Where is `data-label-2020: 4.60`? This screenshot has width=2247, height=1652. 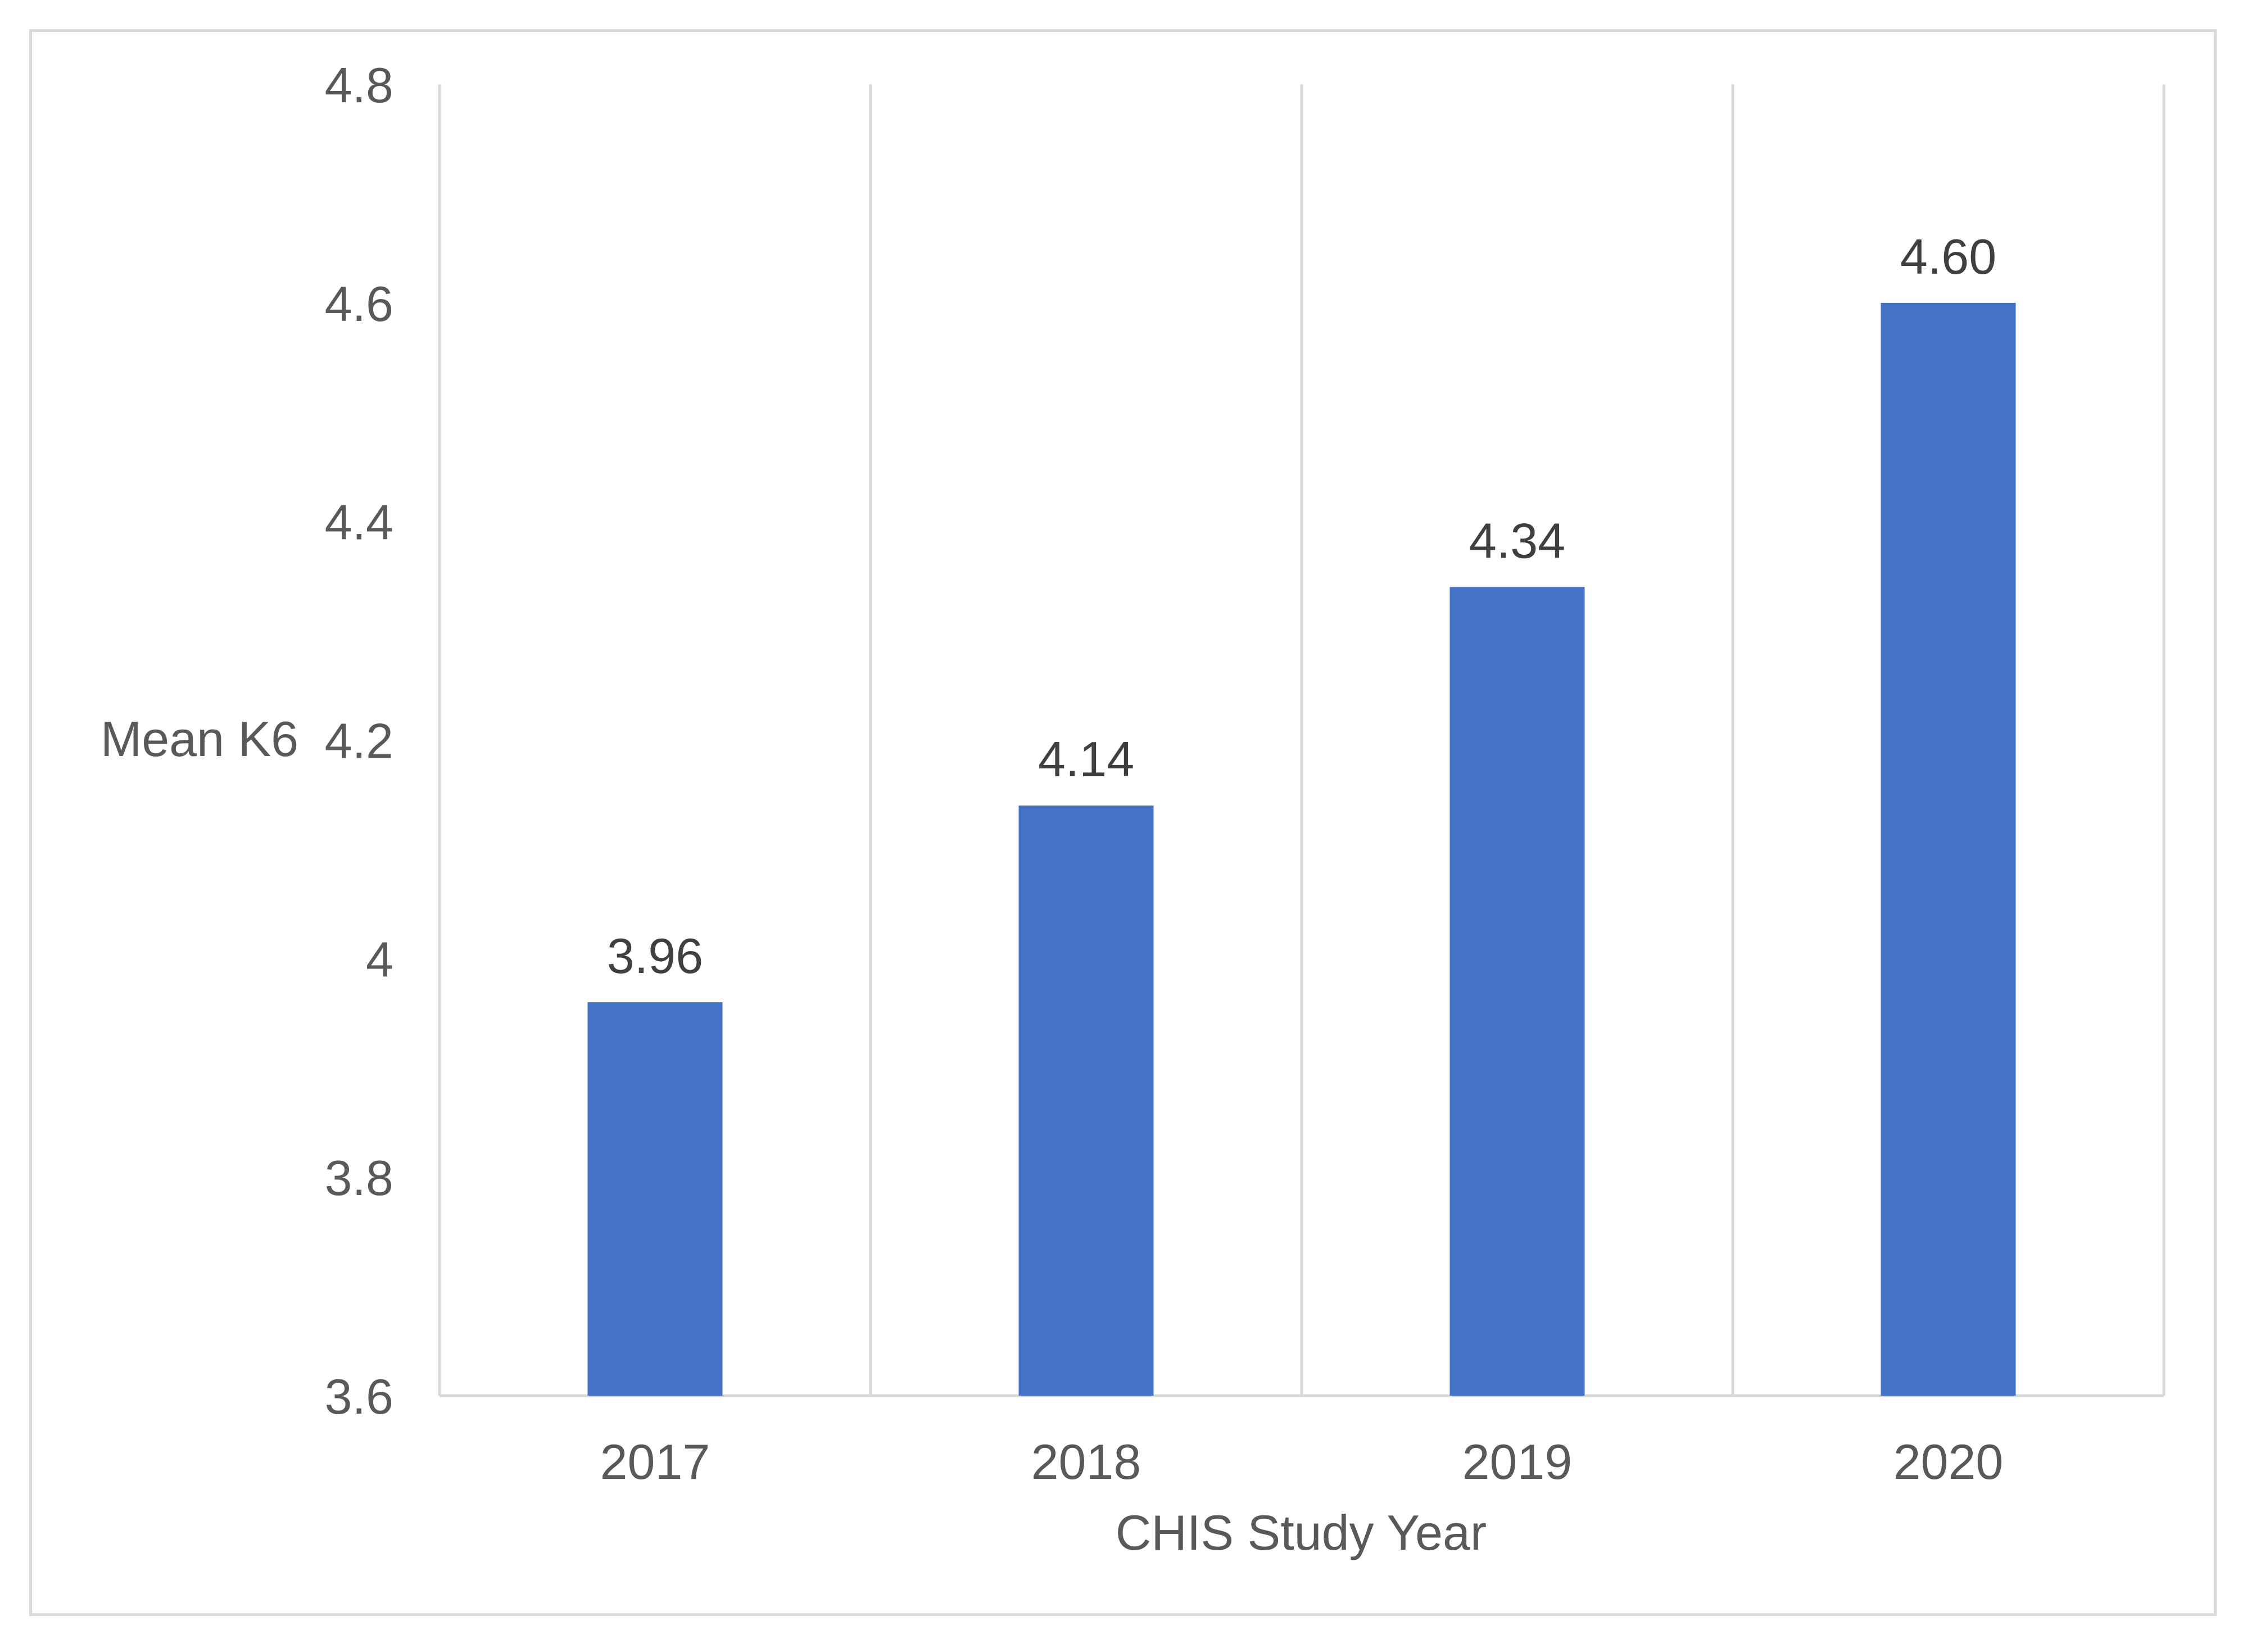
data-label-2020: 4.60 is located at coordinates (1948, 256).